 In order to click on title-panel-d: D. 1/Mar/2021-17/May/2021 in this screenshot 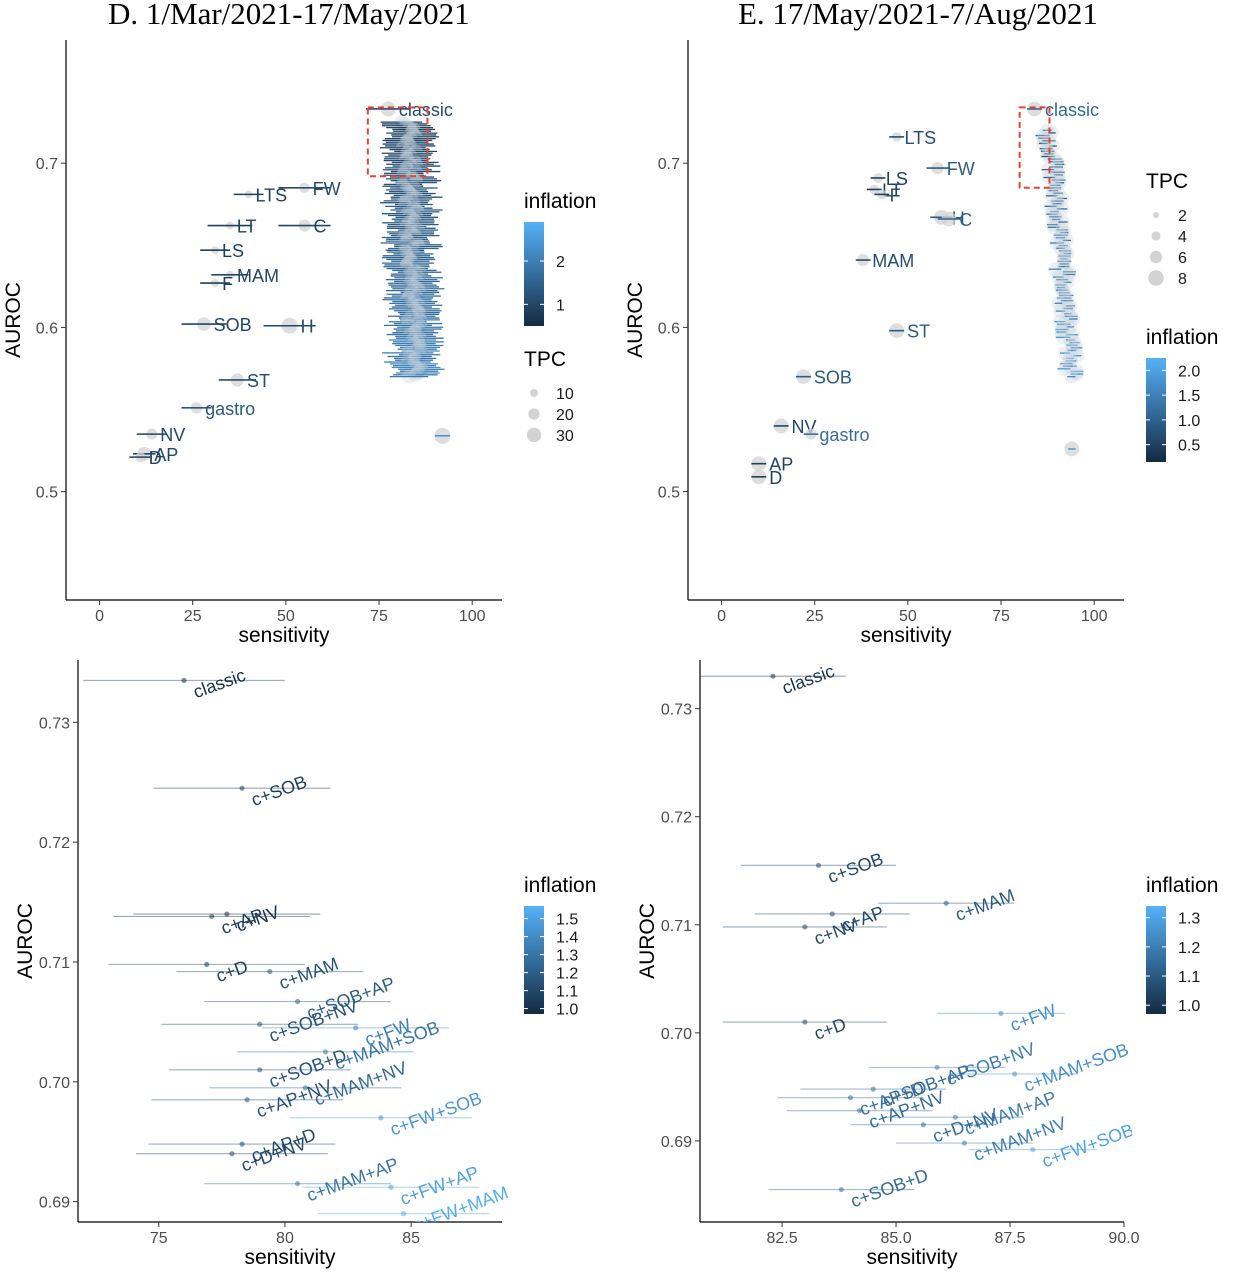, I will do `click(289, 15)`.